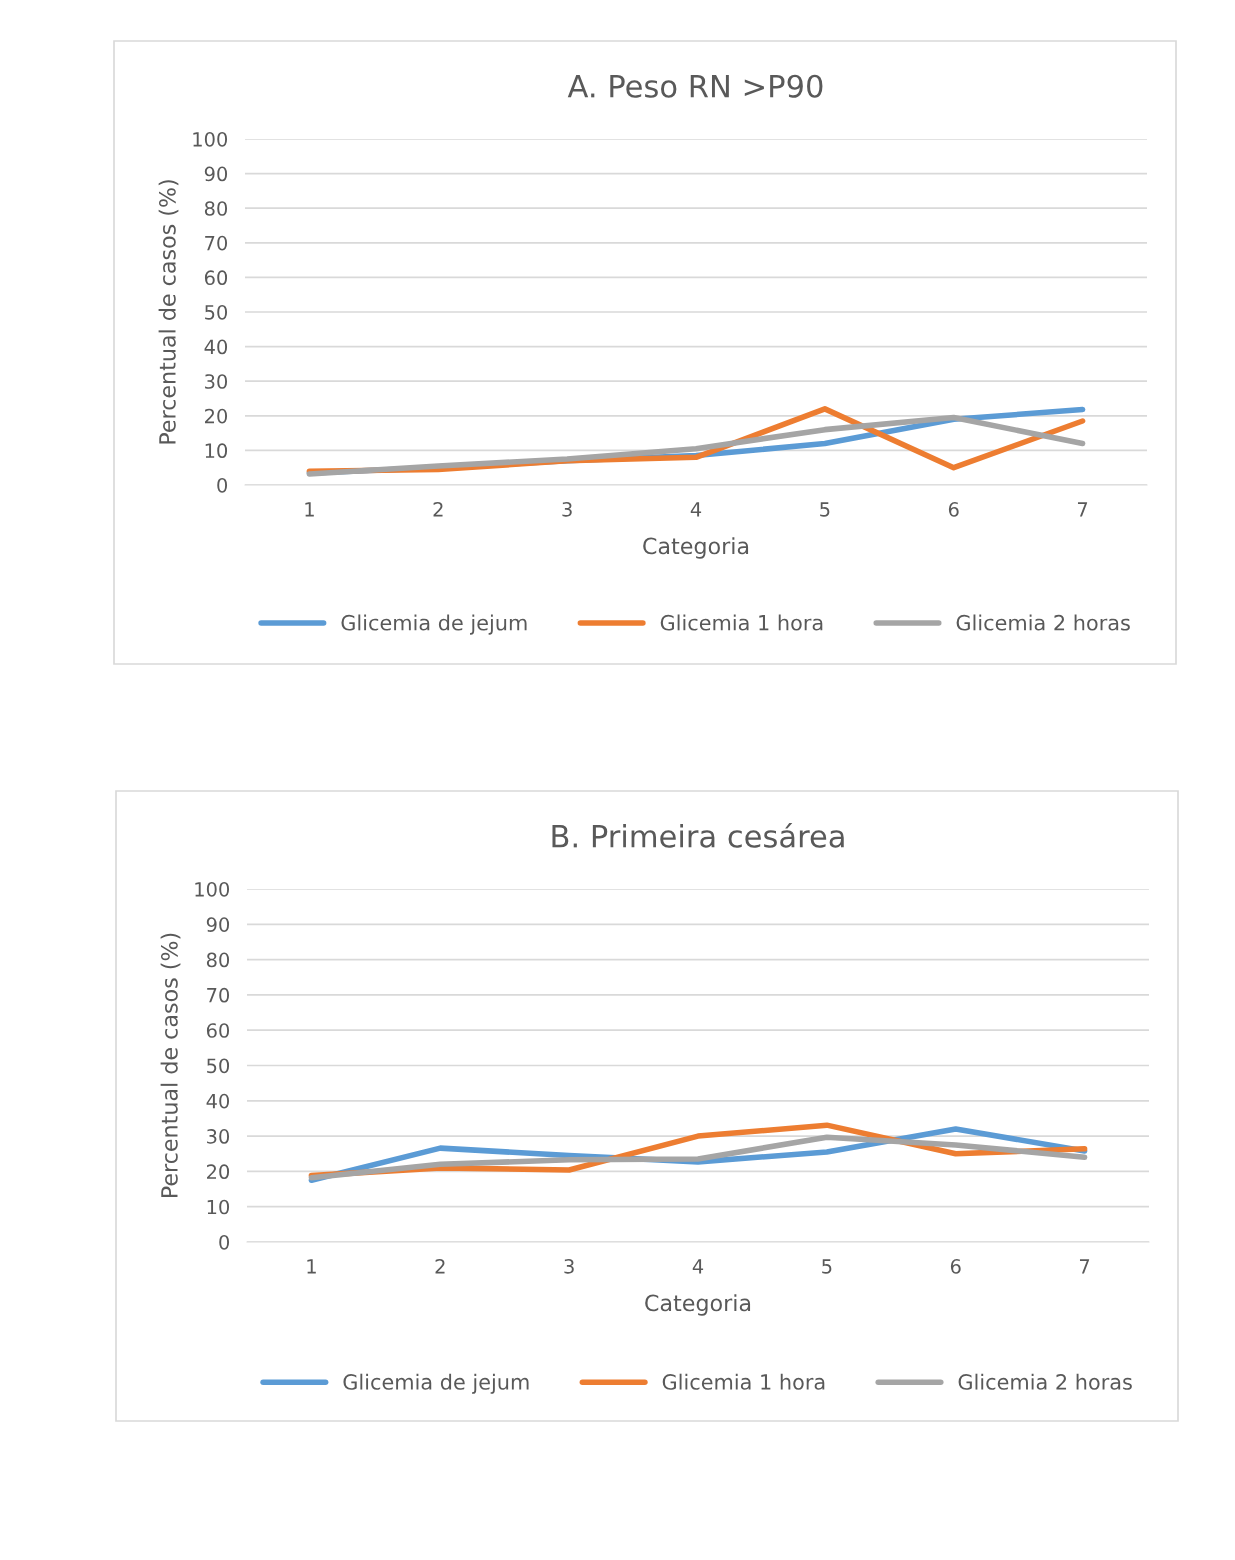  What do you see at coordinates (695, 86) in the screenshot?
I see `chart-title: A. Peso RN >P90` at bounding box center [695, 86].